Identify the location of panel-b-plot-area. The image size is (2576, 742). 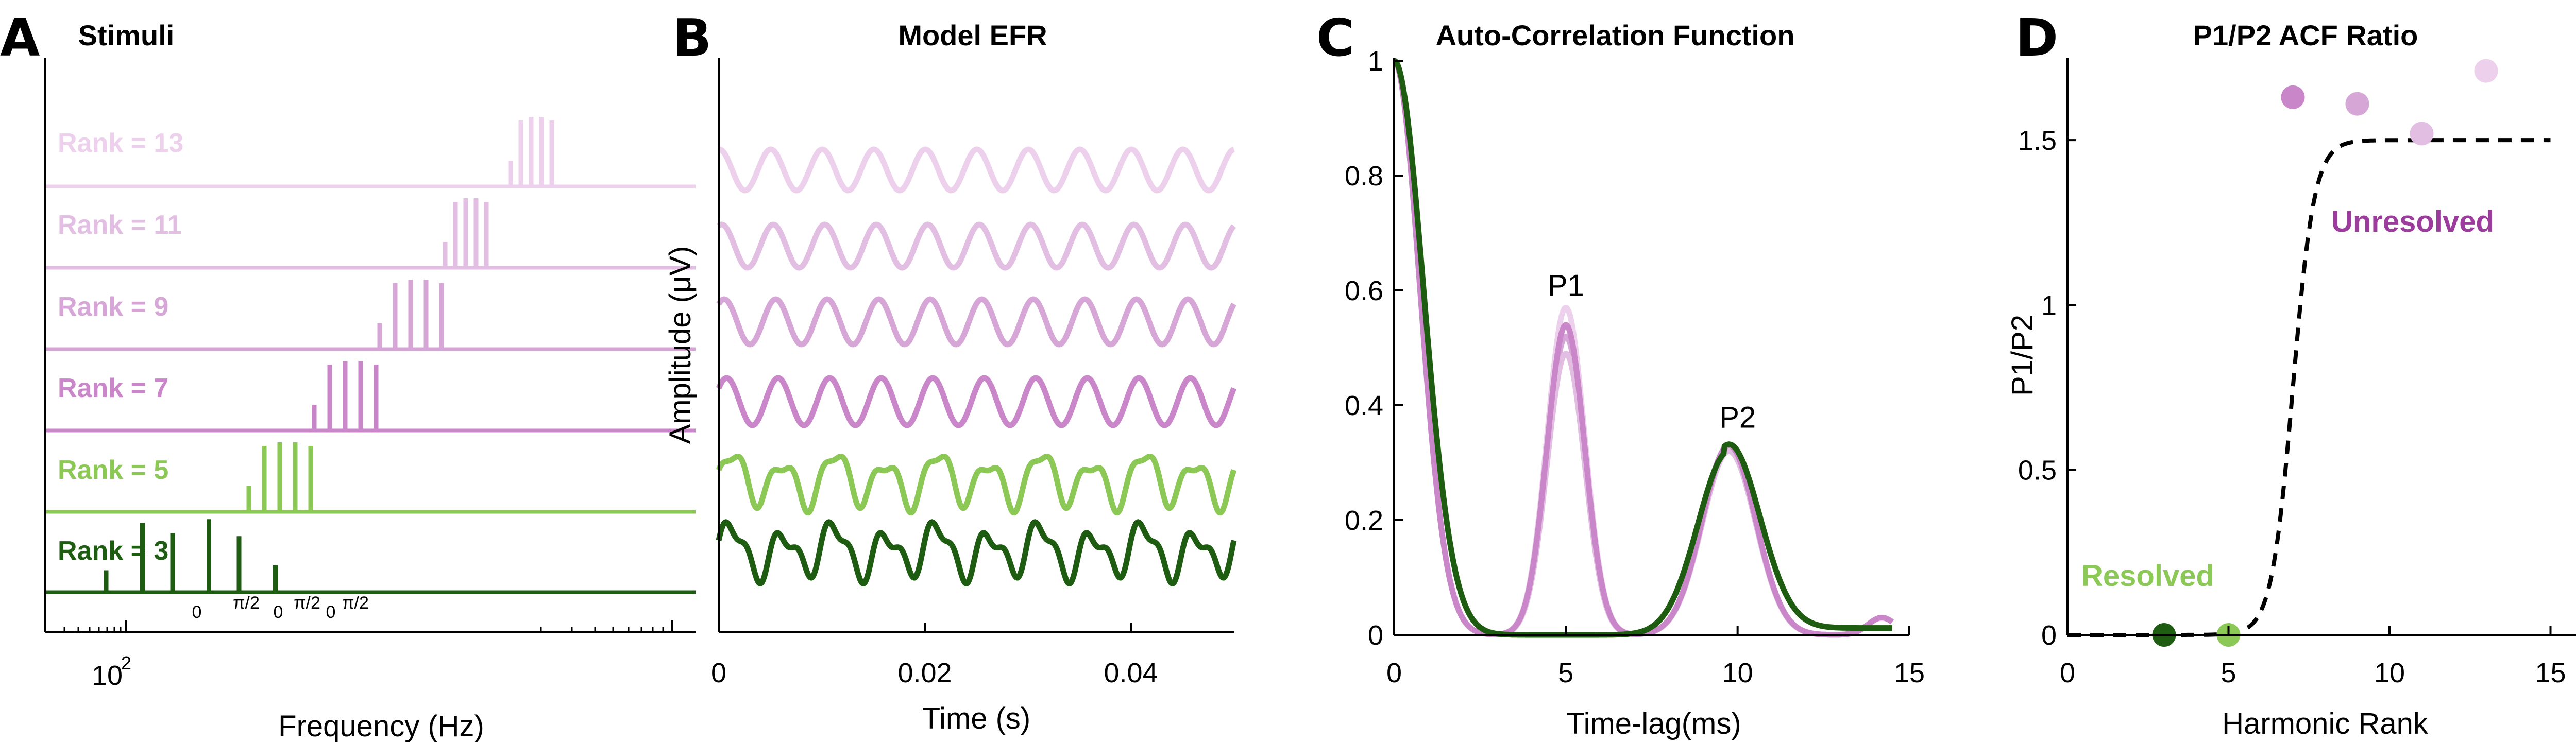
(976, 366).